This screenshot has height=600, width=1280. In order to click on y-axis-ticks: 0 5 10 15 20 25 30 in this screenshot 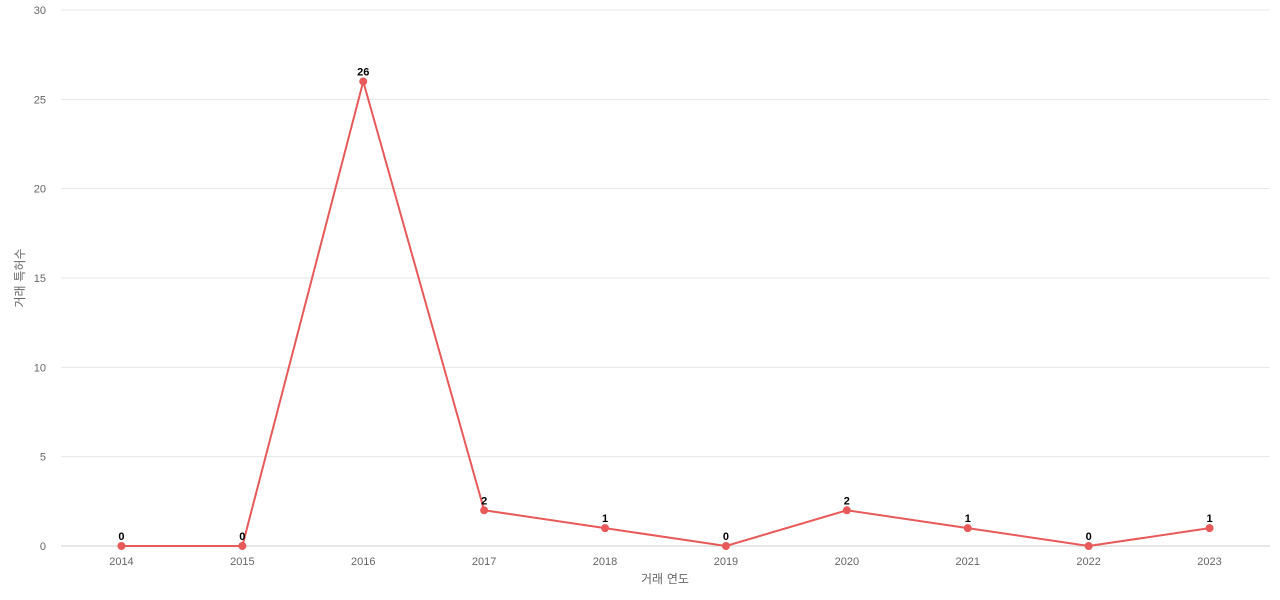, I will do `click(40, 279)`.